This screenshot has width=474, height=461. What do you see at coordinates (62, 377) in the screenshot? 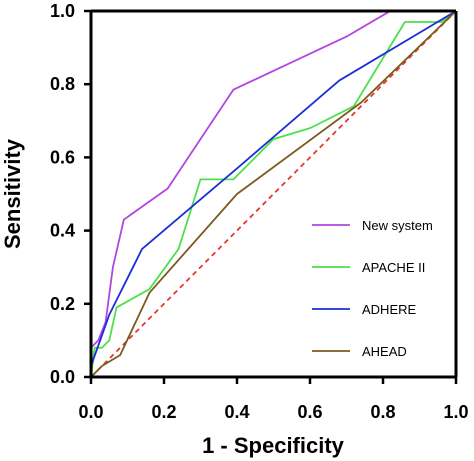
I see `y-tick-label: 0.0` at bounding box center [62, 377].